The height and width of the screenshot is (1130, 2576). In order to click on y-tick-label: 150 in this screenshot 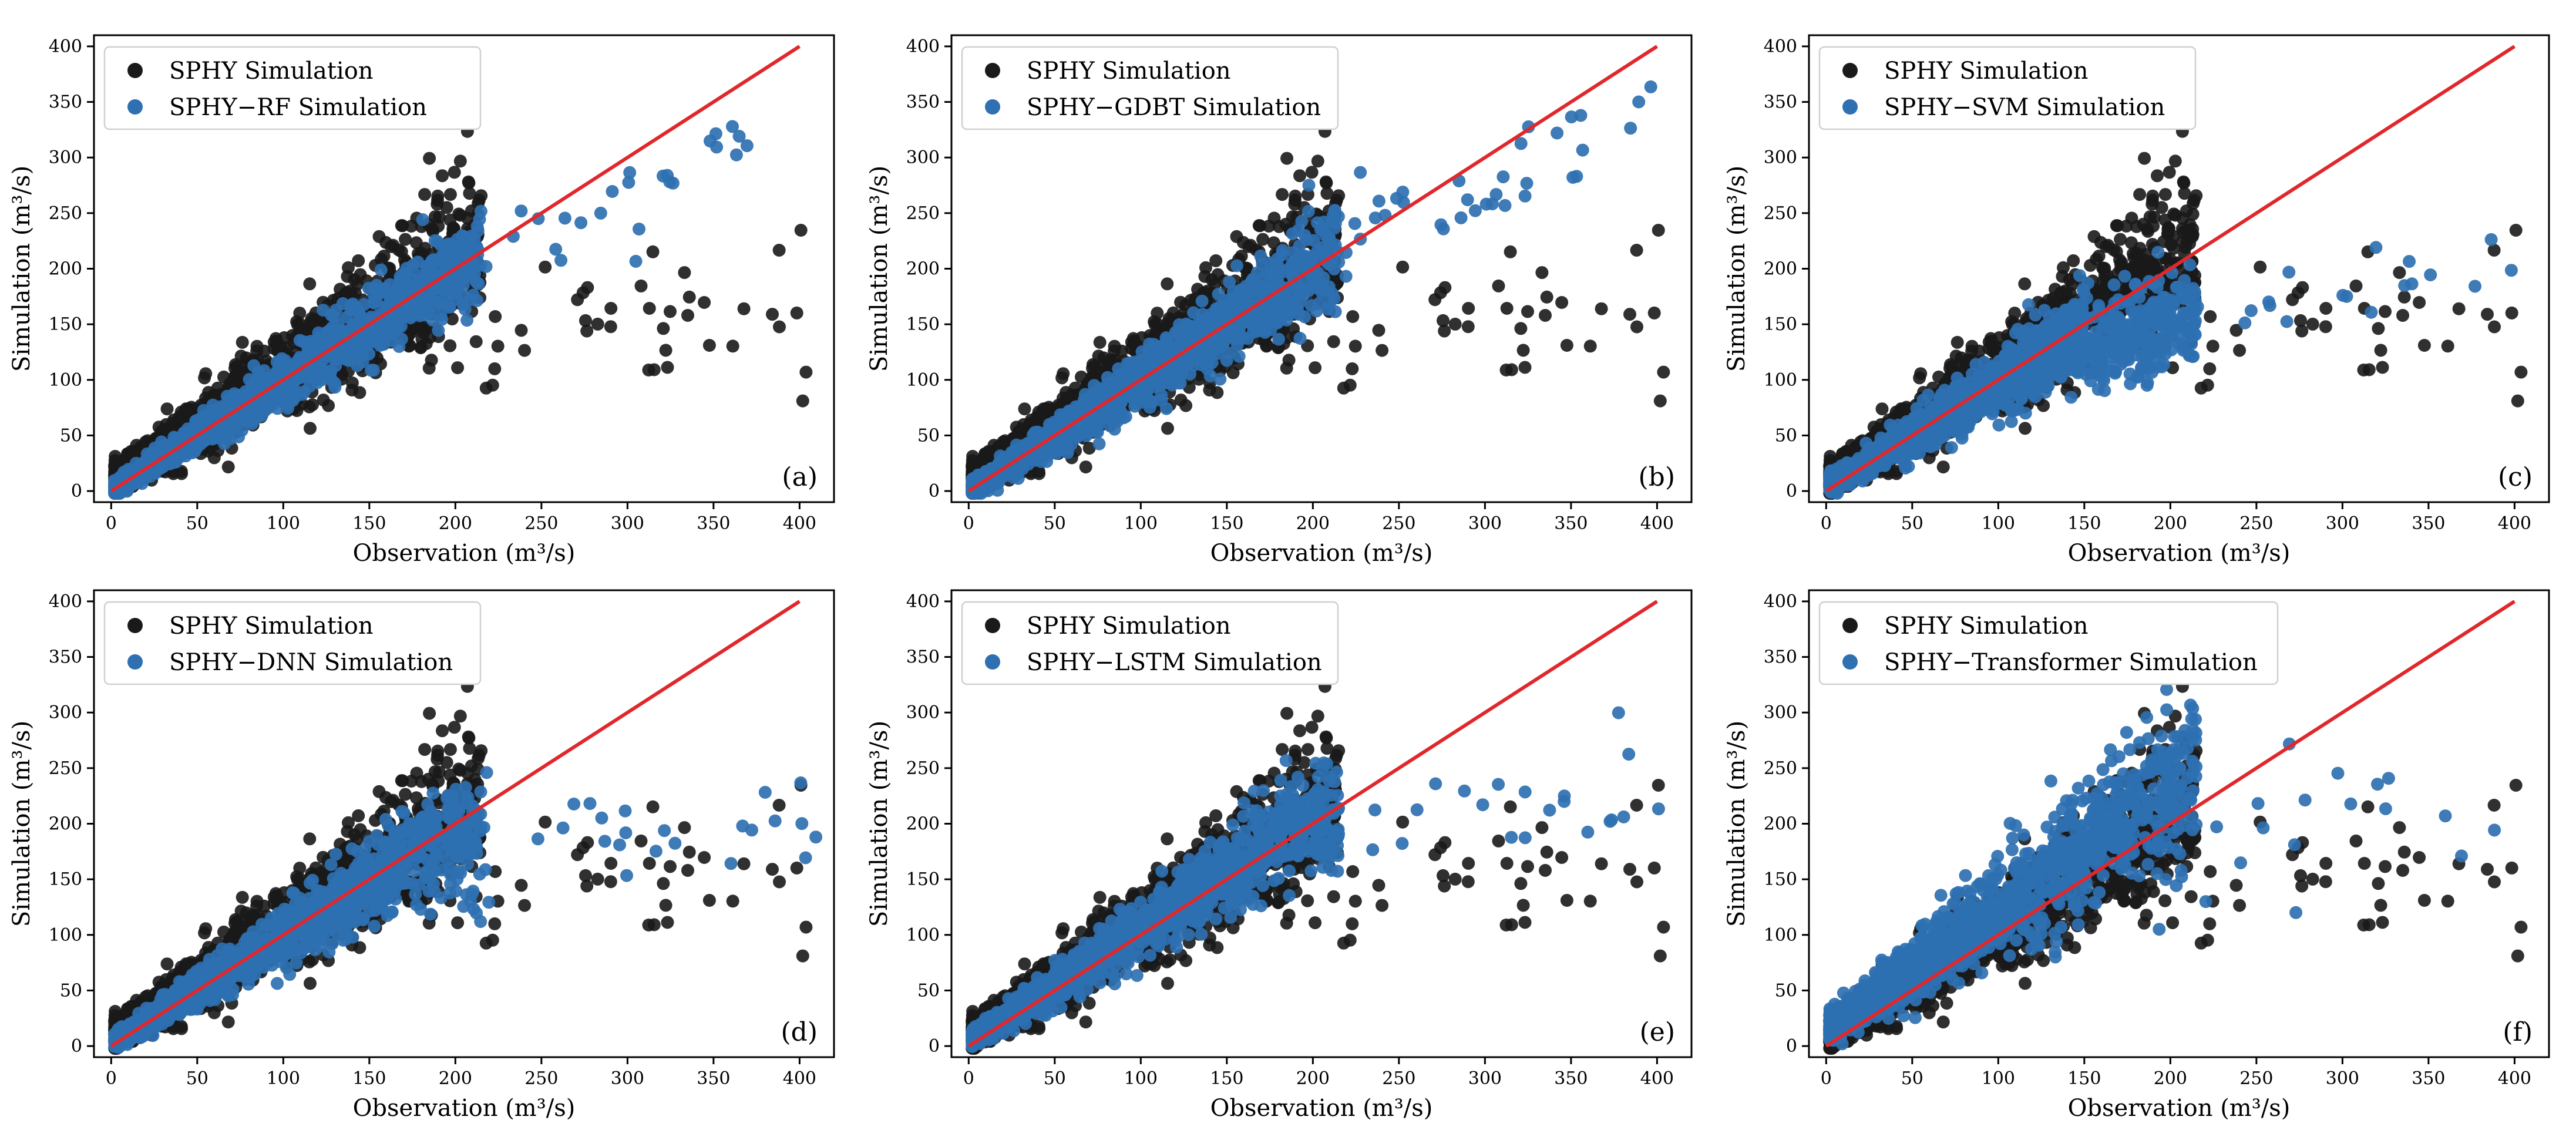, I will do `click(65, 324)`.